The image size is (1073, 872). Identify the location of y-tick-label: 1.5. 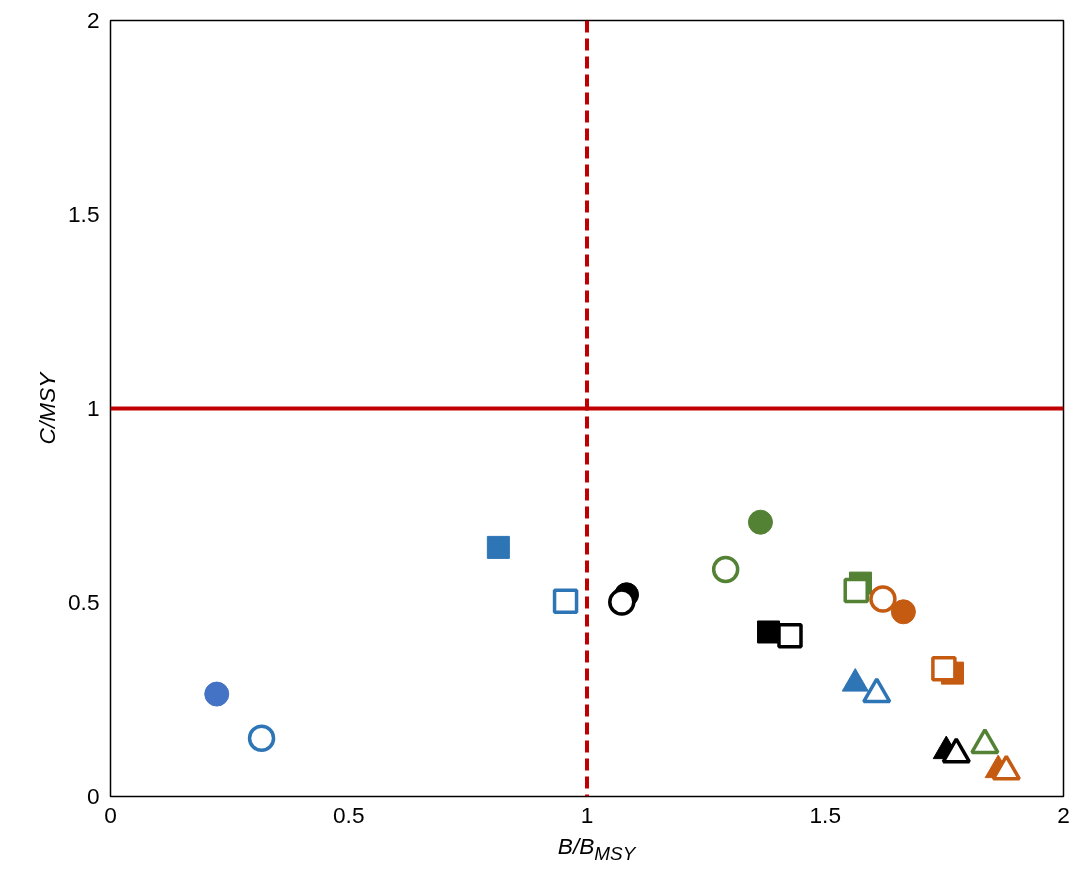
(84, 214).